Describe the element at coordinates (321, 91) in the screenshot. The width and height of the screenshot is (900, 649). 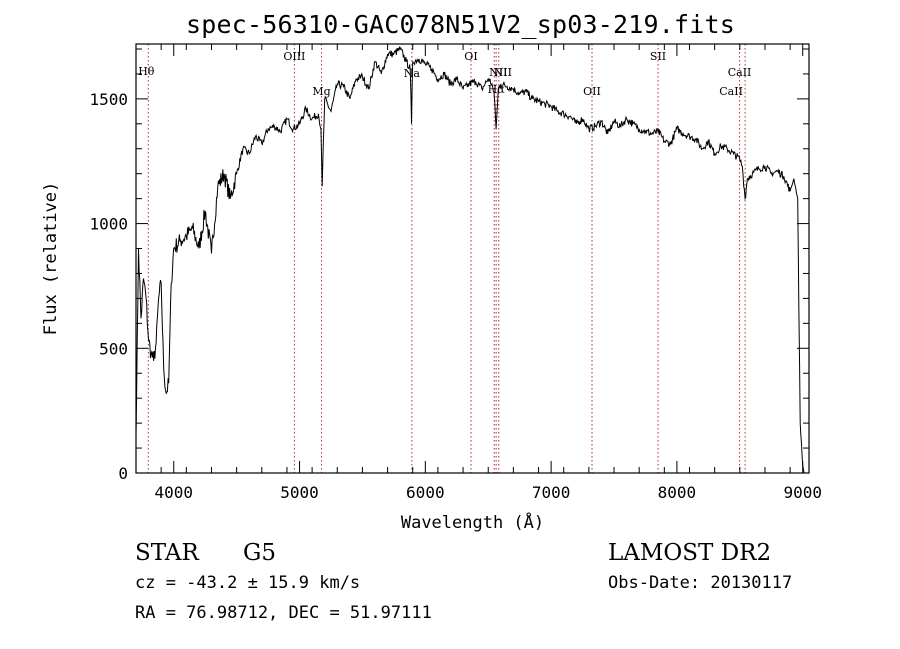
I see `line-label-2: Mg` at that location.